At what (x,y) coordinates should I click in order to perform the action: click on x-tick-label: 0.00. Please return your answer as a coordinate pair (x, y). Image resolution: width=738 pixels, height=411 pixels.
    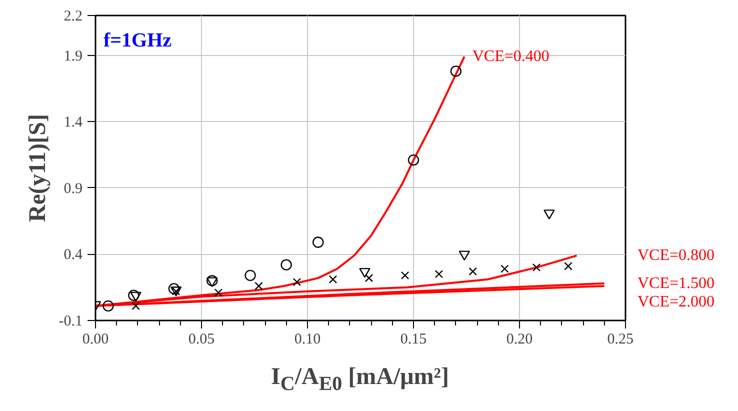
    Looking at the image, I should click on (95, 340).